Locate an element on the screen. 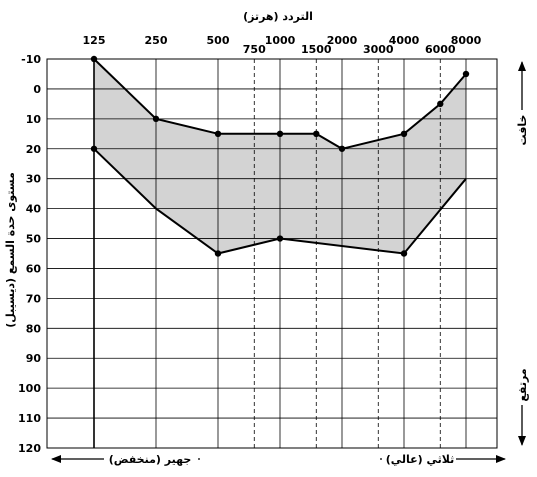 The width and height of the screenshot is (537, 477). x-major-tick-label: 4000 is located at coordinates (404, 40).